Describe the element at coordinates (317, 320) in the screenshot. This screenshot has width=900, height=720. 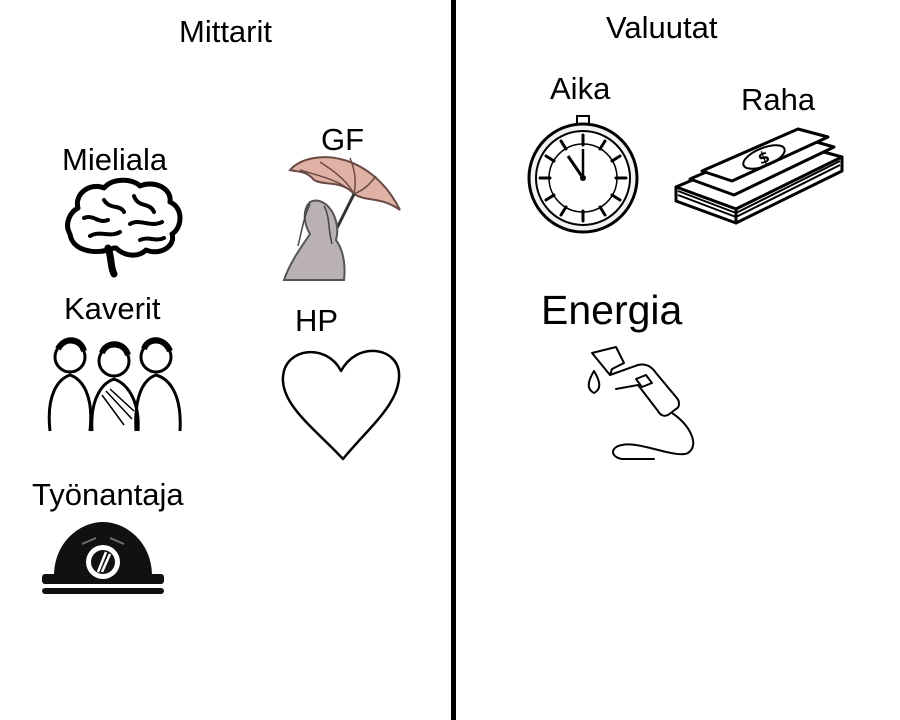
I see `health-label: HP` at that location.